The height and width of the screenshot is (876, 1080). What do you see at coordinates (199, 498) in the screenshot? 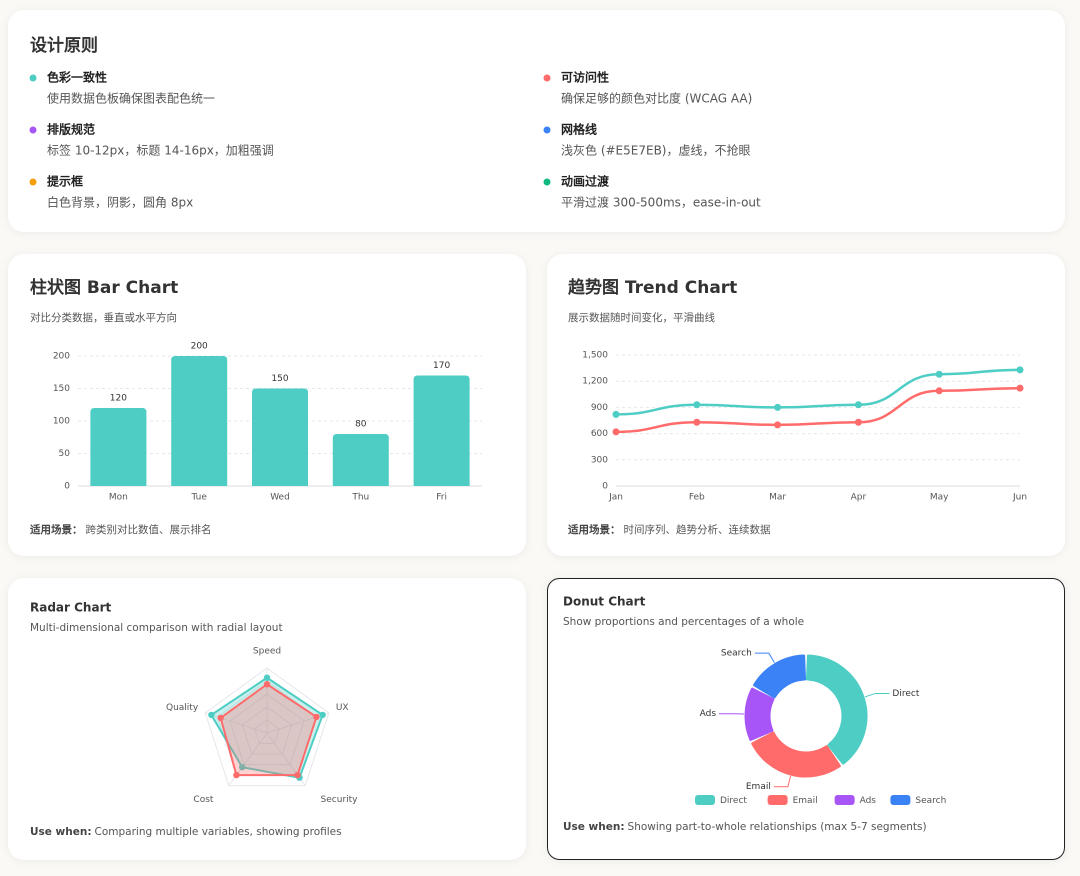
I see `x-tick-label: Tue` at bounding box center [199, 498].